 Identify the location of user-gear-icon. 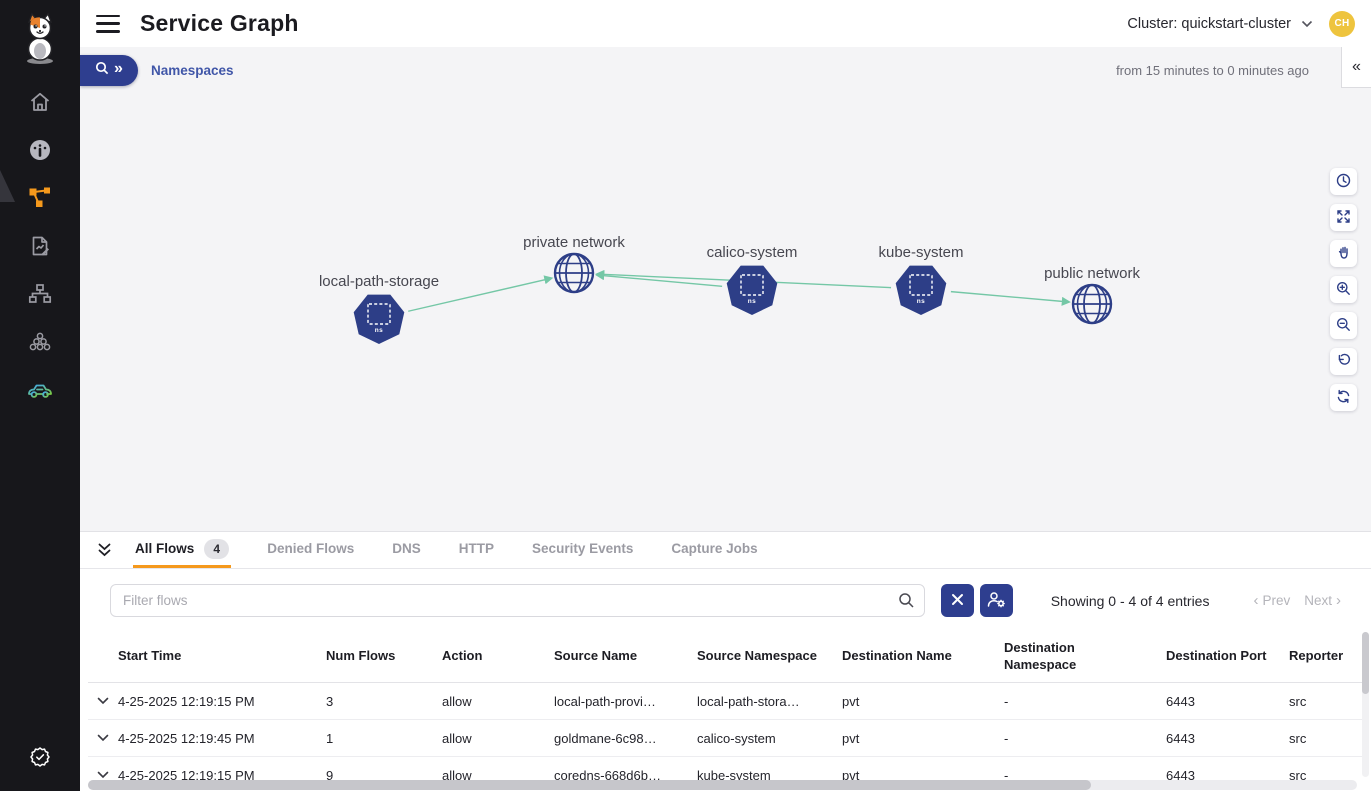
(996, 601).